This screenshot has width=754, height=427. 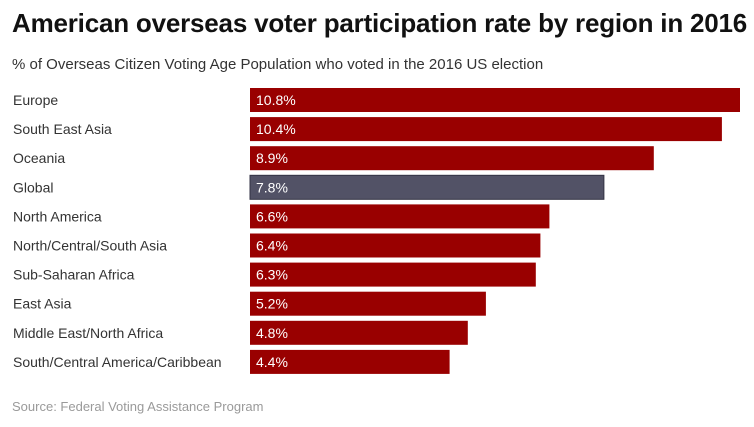 What do you see at coordinates (33, 187) in the screenshot?
I see `category-label-global: Global` at bounding box center [33, 187].